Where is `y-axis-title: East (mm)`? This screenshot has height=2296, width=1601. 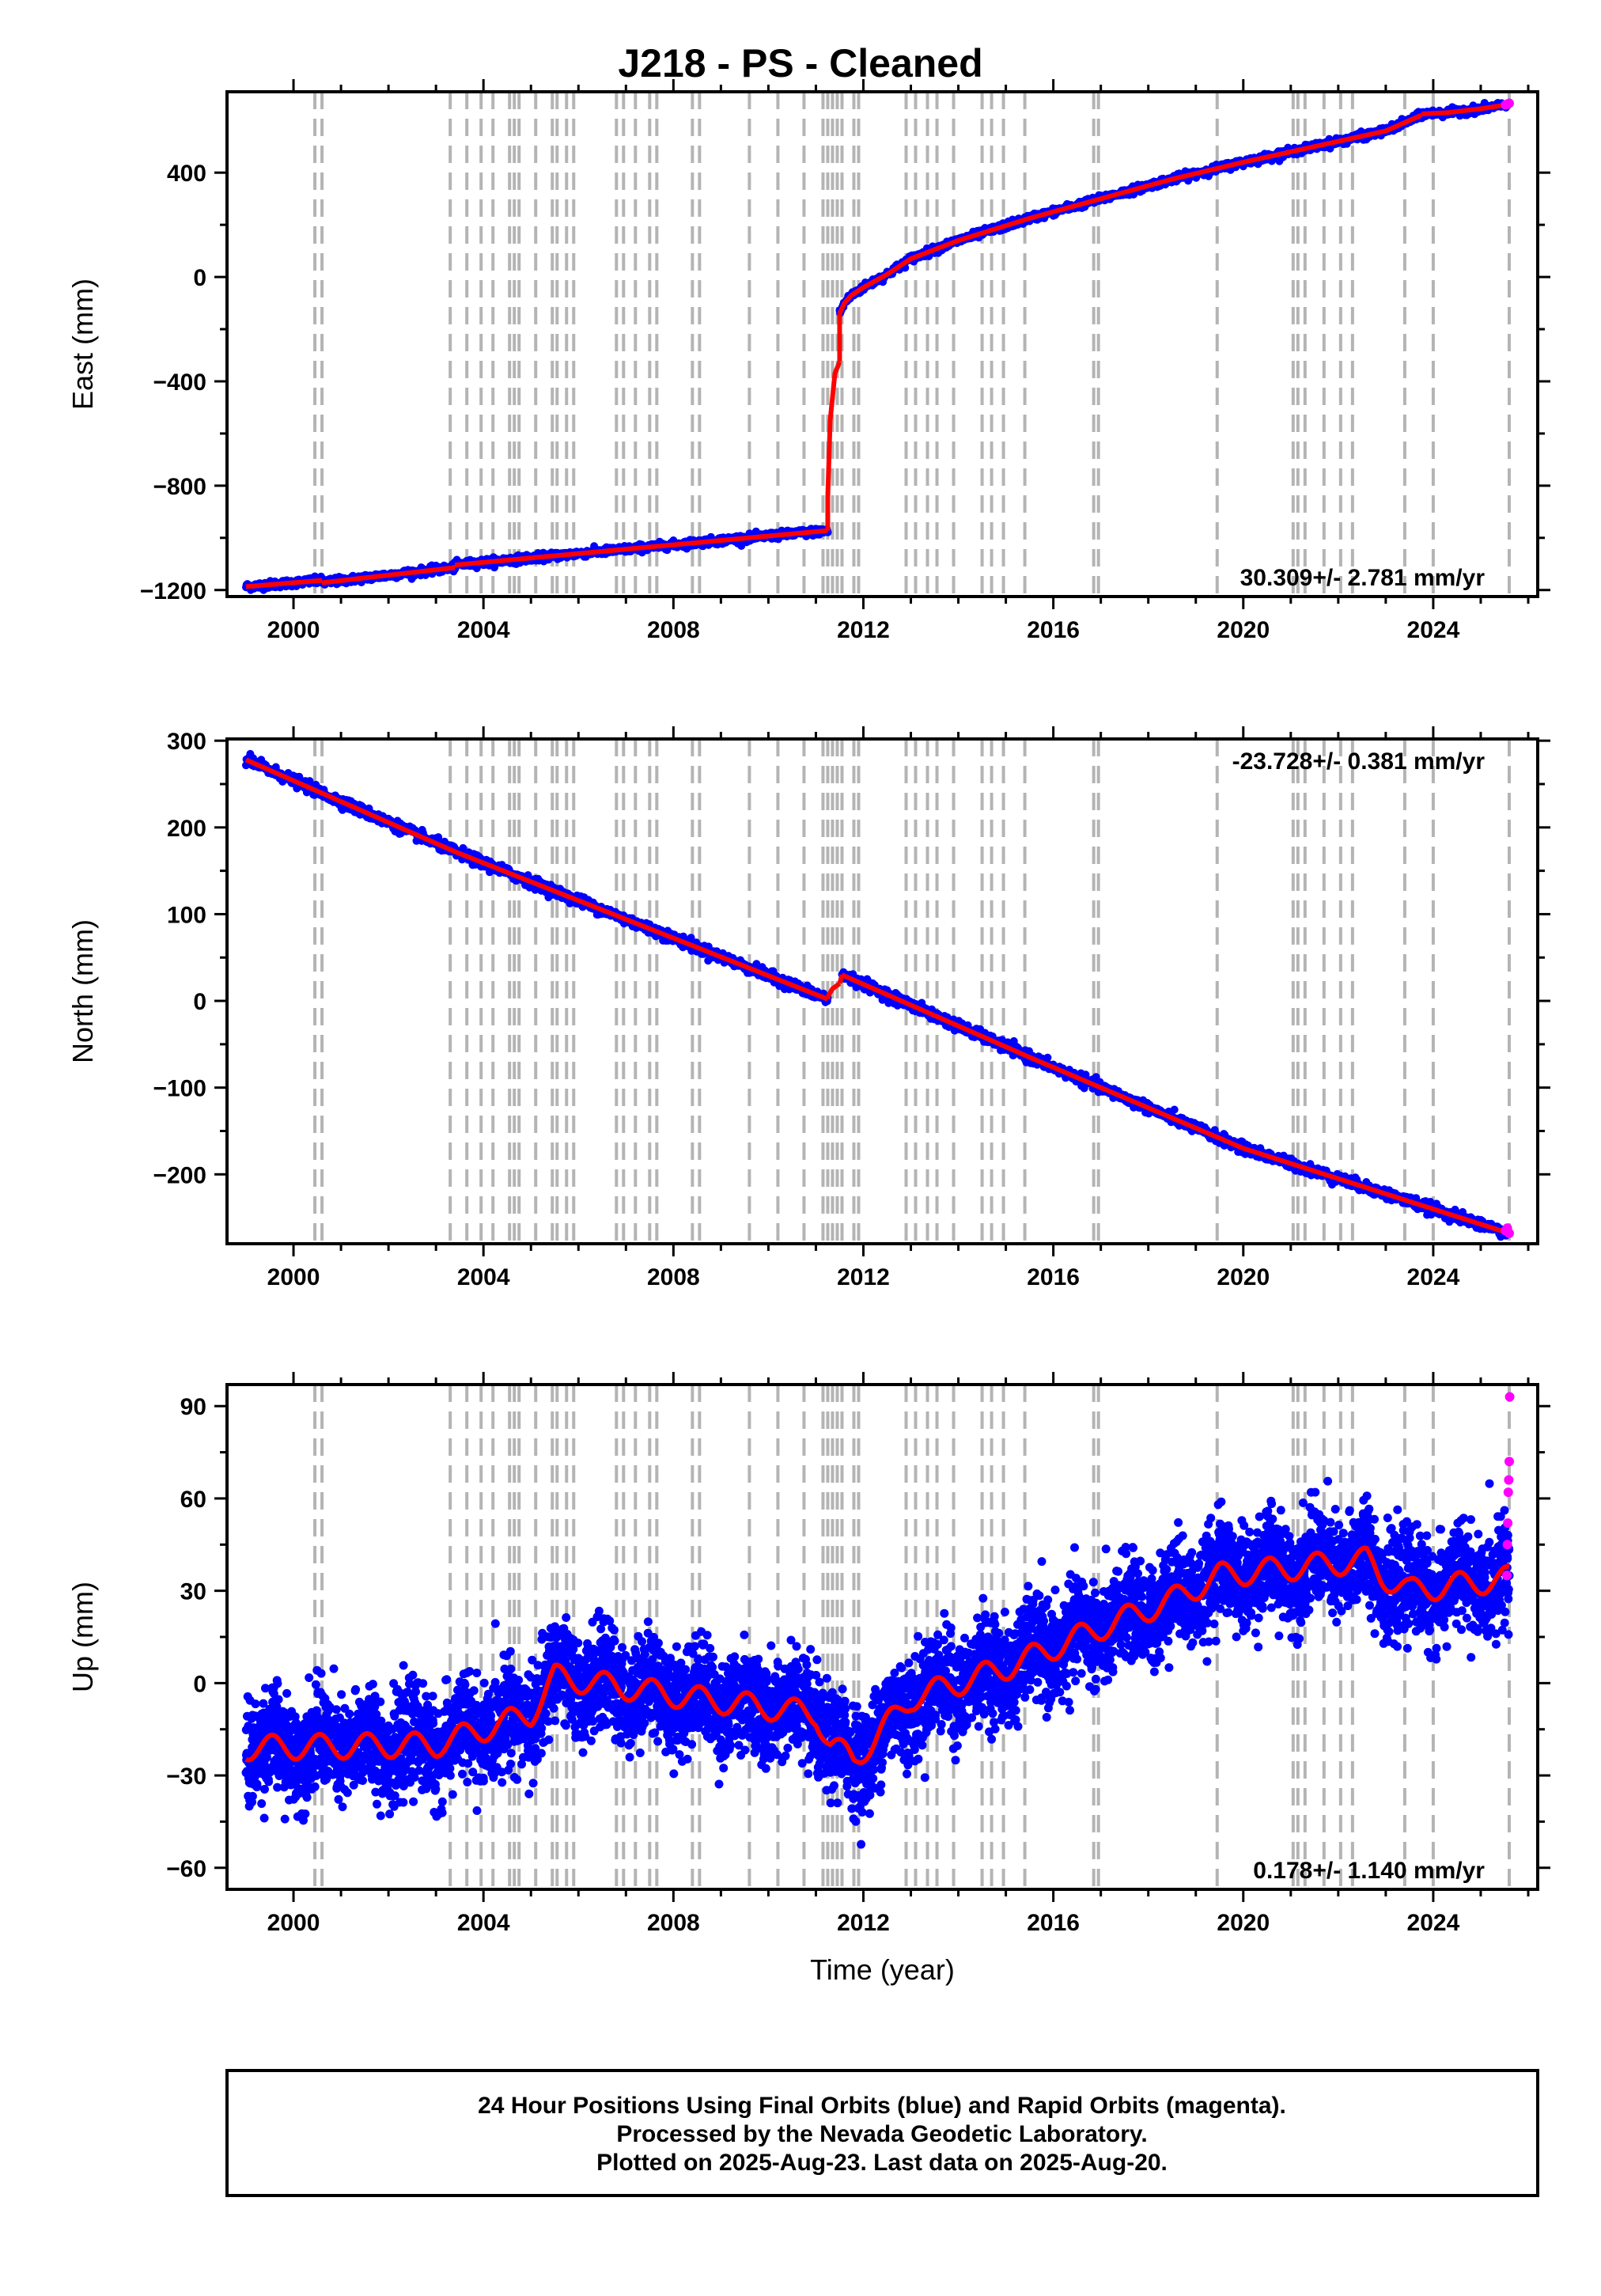
y-axis-title: East (mm) is located at coordinates (83, 344).